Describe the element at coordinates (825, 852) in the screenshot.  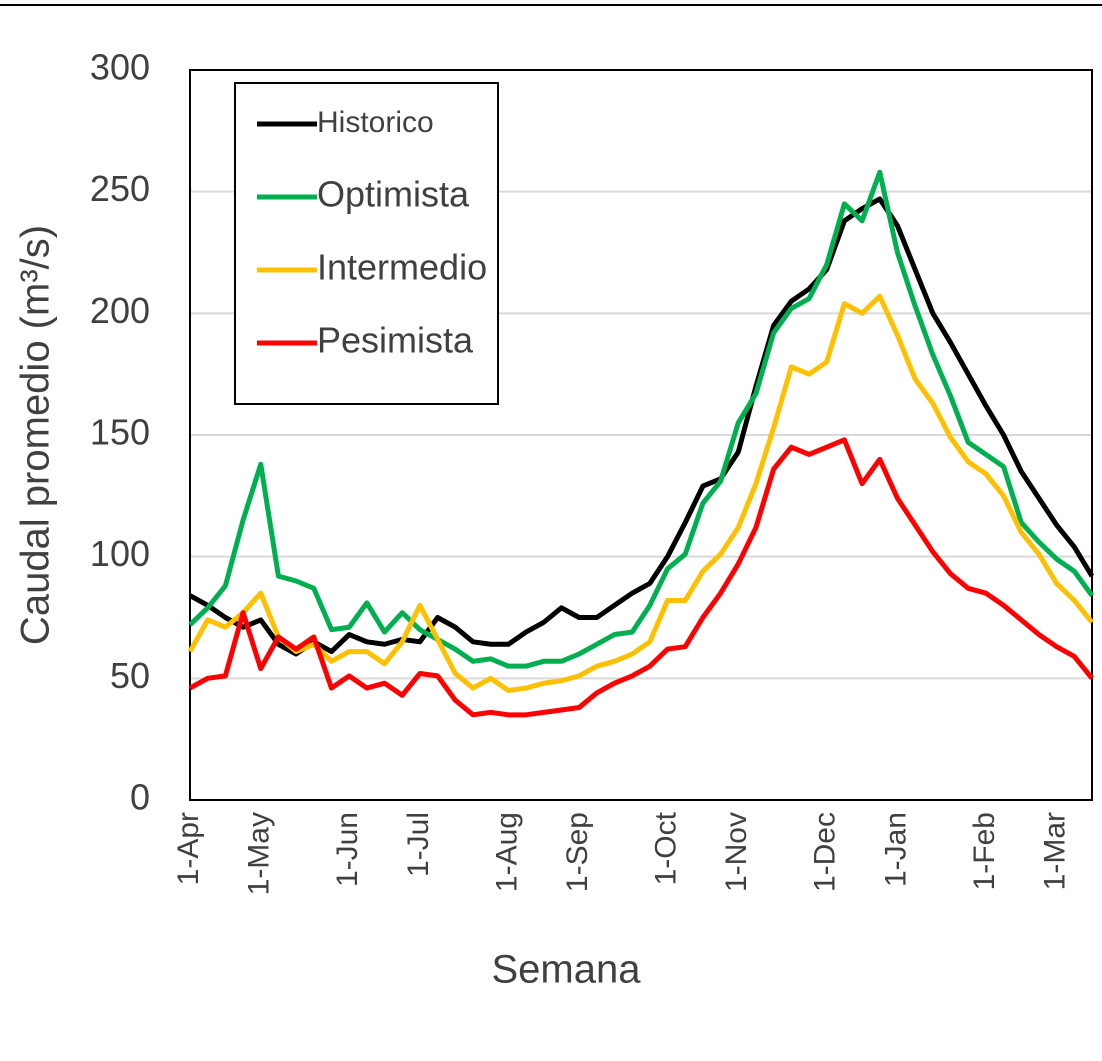
I see `x-tick-label: 1-Dec` at that location.